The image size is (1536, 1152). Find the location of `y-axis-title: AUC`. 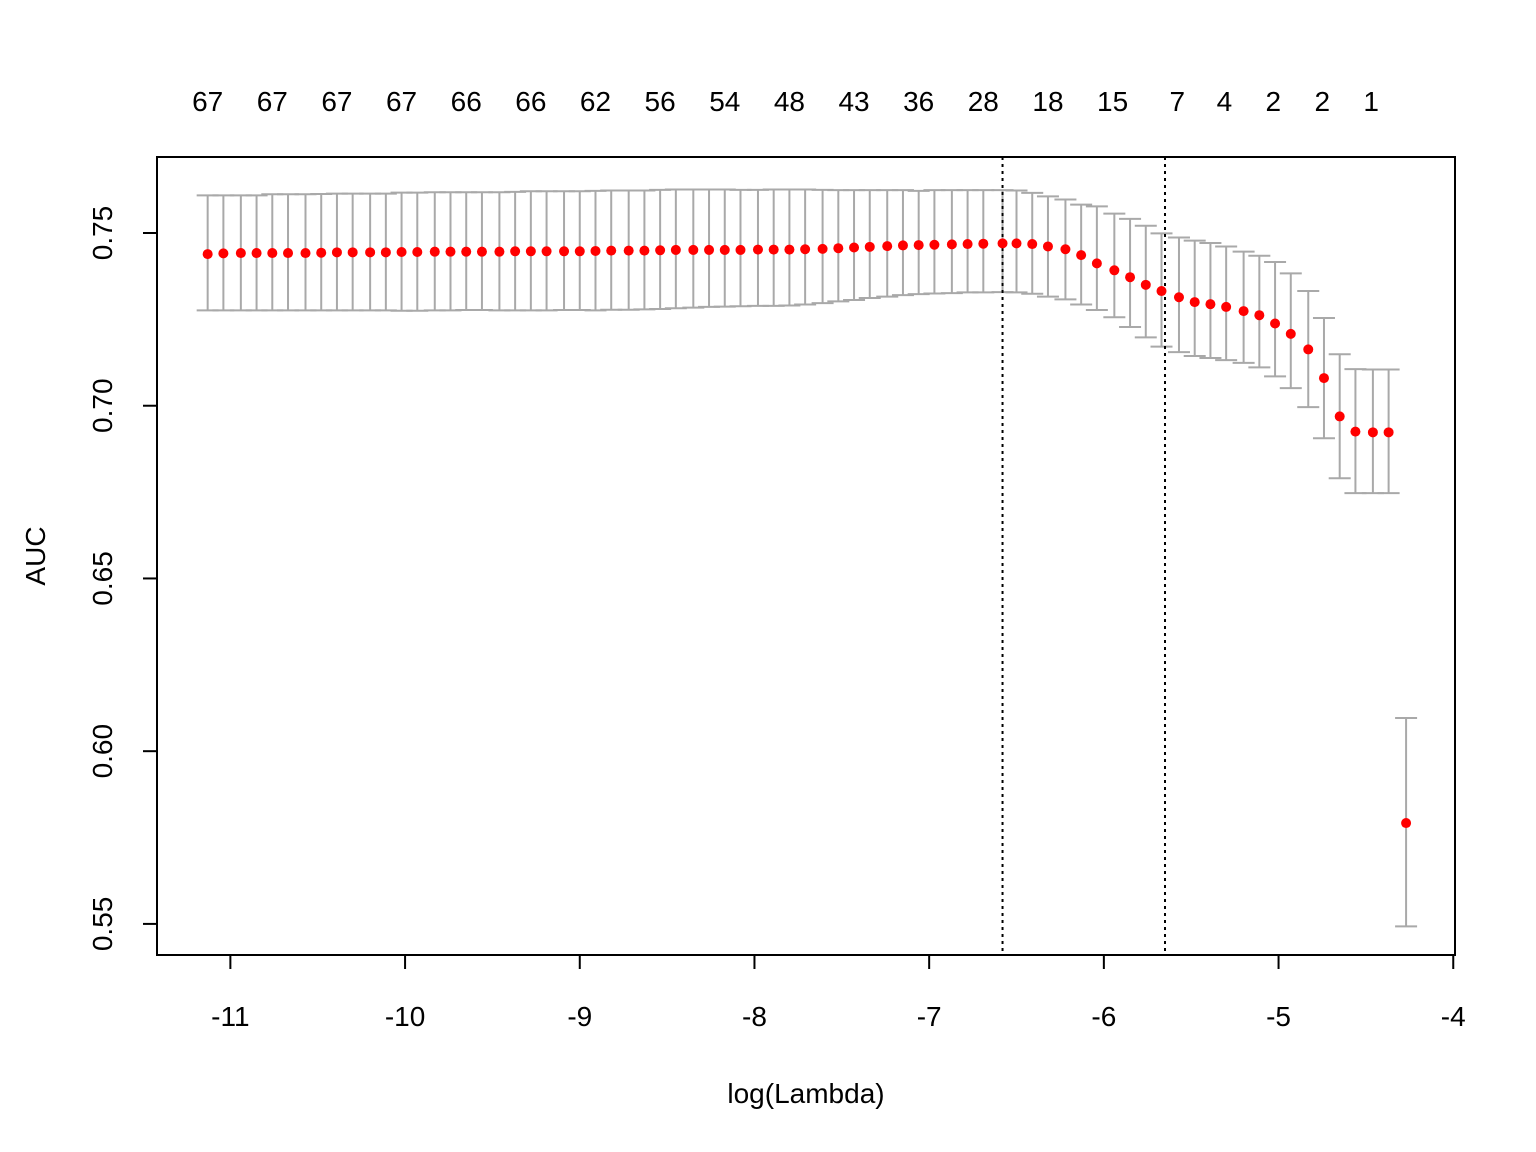

y-axis-title: AUC is located at coordinates (35, 555).